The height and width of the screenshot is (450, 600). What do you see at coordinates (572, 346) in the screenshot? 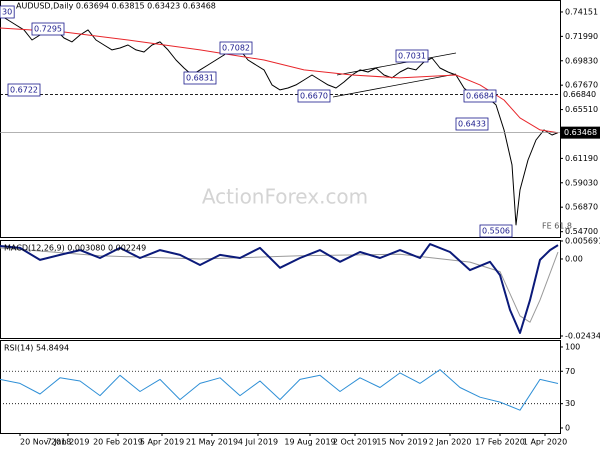
I see `y-tick-label: 100` at bounding box center [572, 346].